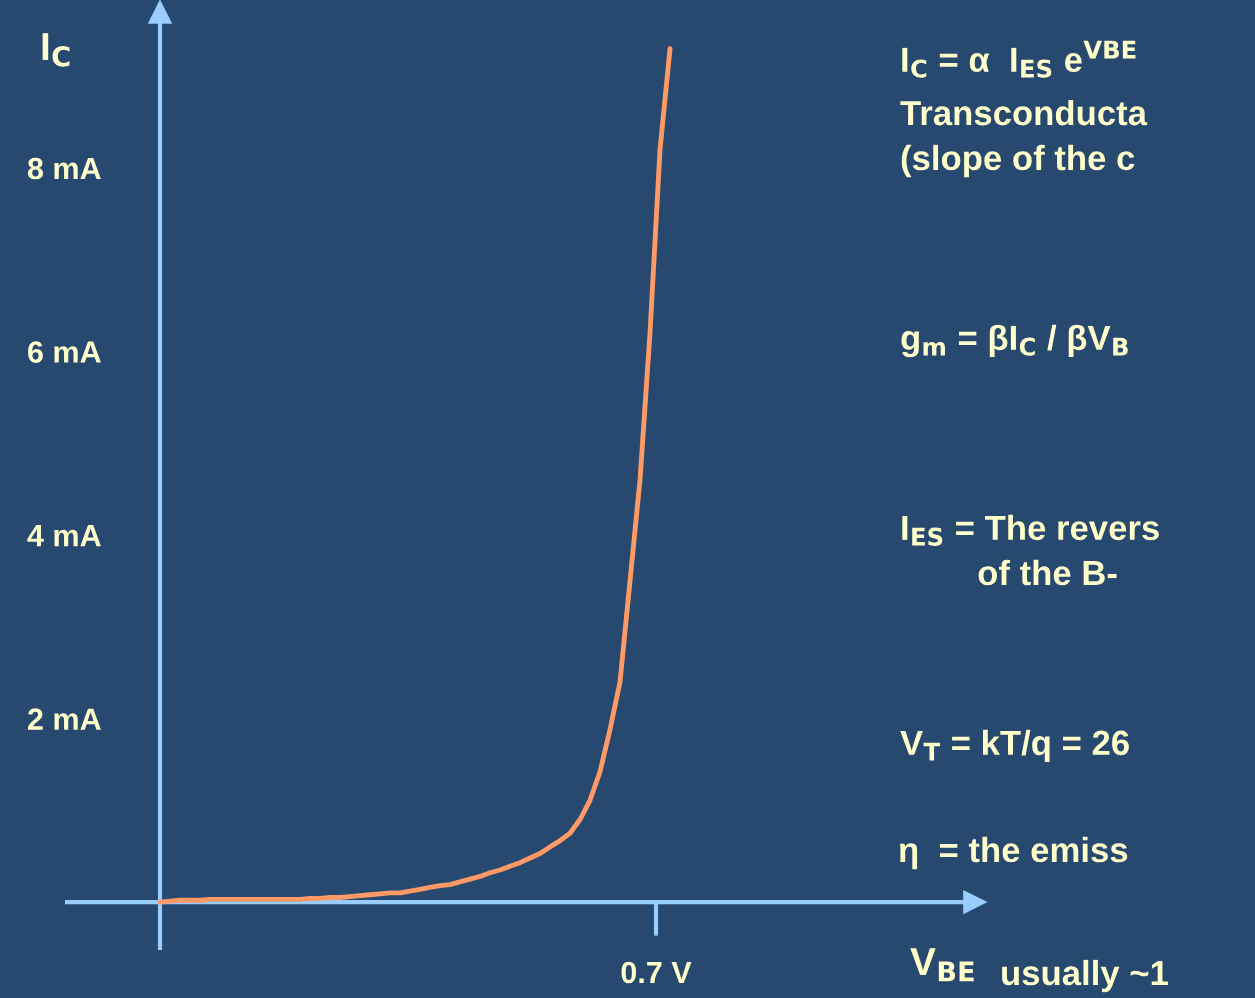 The height and width of the screenshot is (998, 1255). Describe the element at coordinates (64, 536) in the screenshot. I see `y-tick-label: 4 mA` at that location.